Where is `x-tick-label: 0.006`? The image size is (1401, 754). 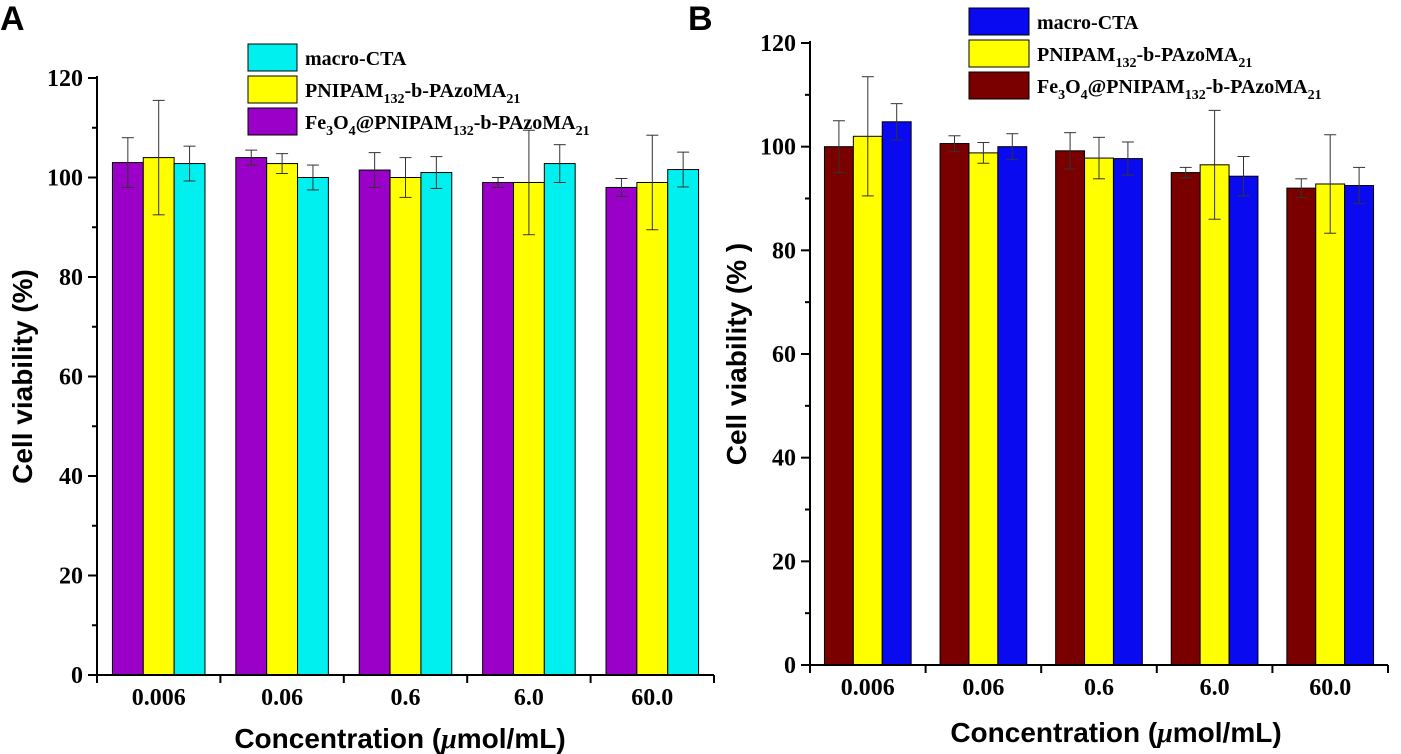 x-tick-label: 0.006 is located at coordinates (159, 698).